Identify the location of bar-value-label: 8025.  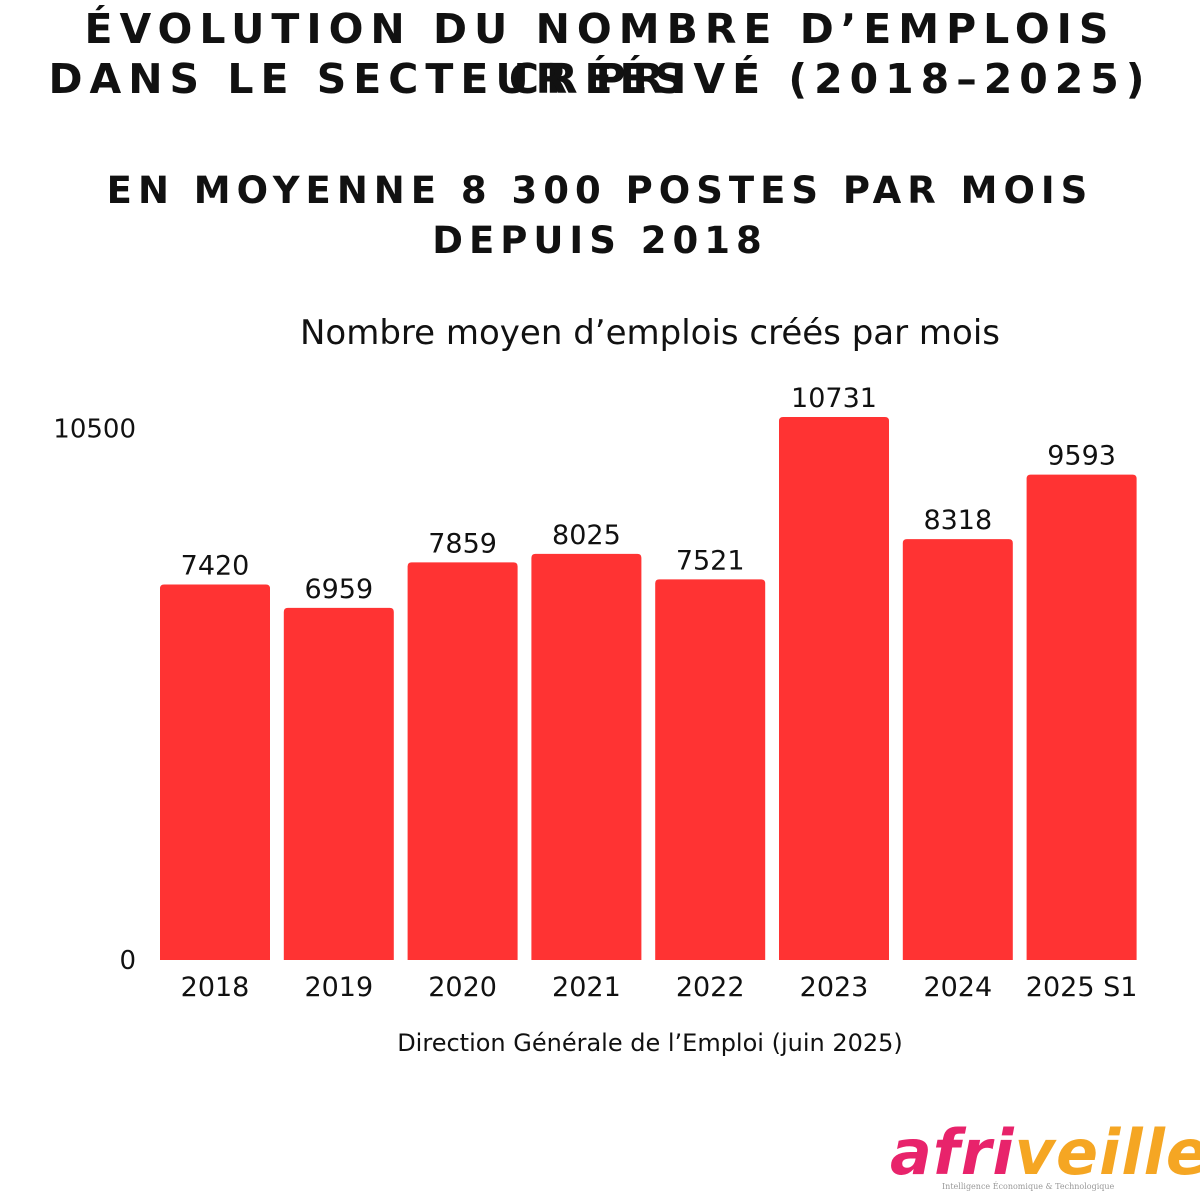
(586, 535).